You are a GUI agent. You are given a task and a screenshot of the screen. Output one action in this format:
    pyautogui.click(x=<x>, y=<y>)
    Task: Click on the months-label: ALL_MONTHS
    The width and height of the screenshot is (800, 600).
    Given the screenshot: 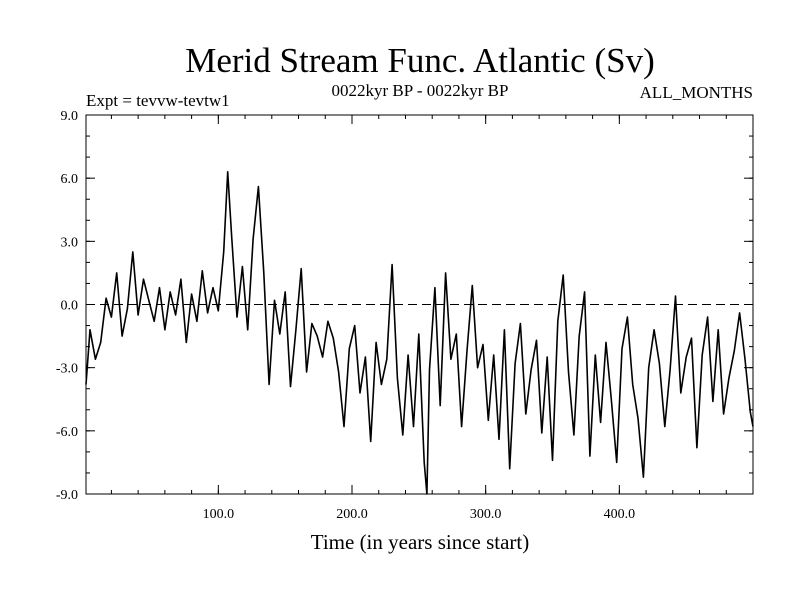 What is the action you would take?
    pyautogui.click(x=696, y=92)
    